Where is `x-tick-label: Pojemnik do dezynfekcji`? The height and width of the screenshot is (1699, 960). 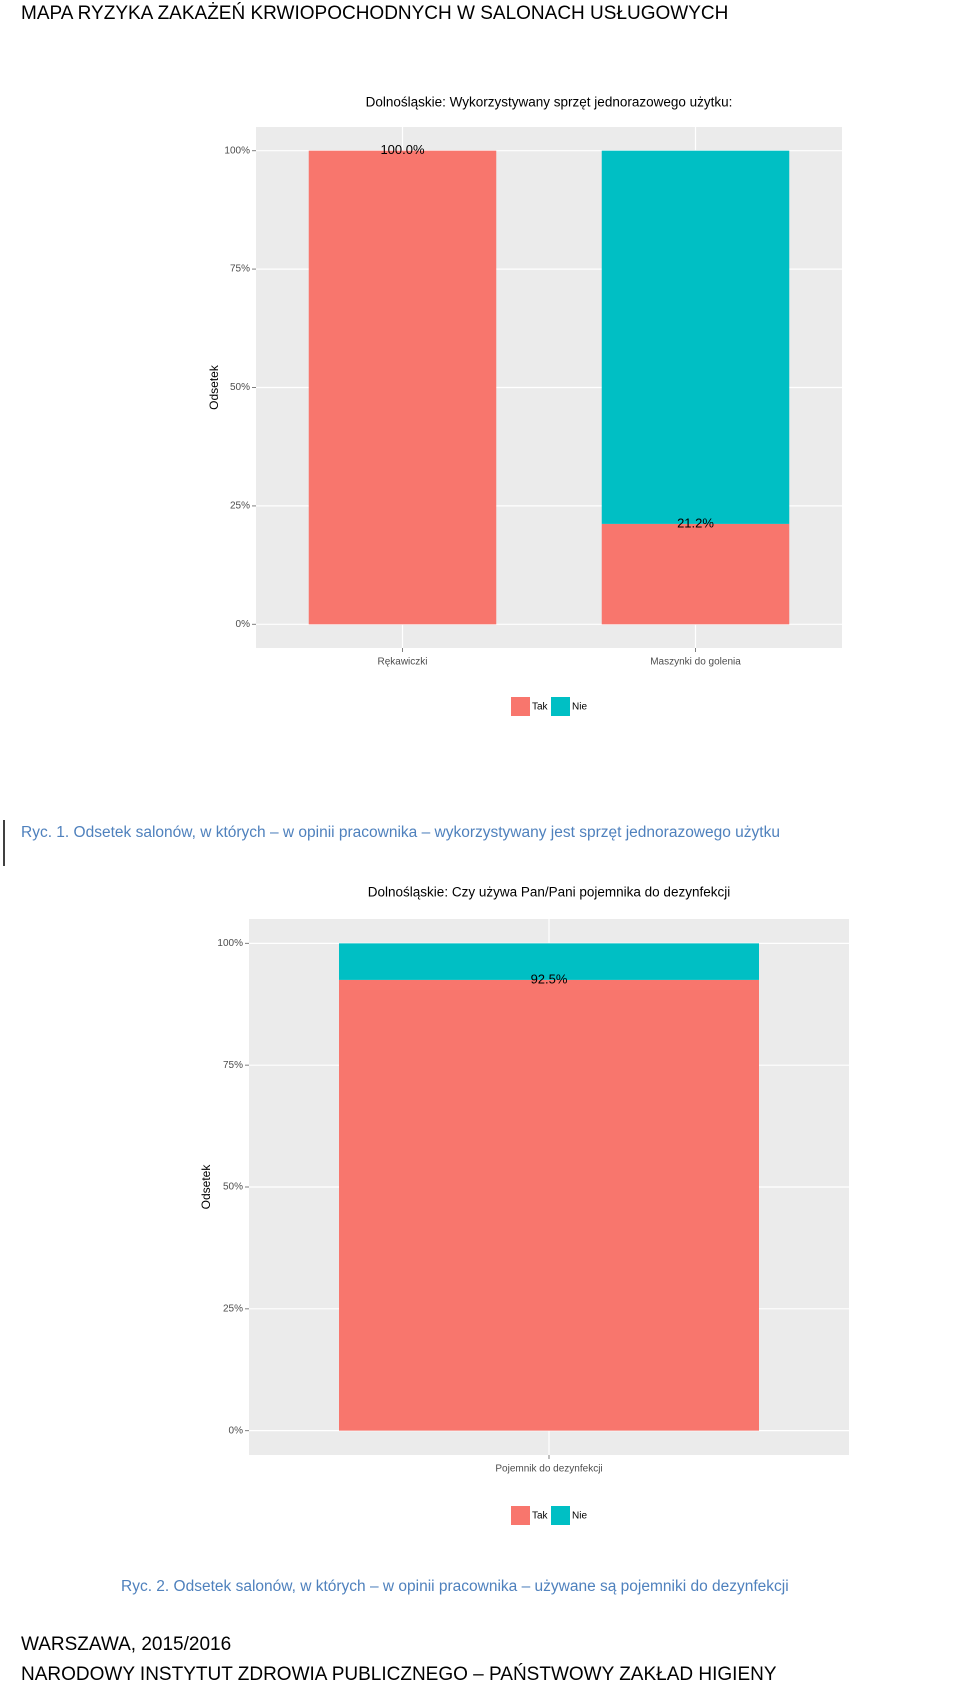 x-tick-label: Pojemnik do dezynfekcji is located at coordinates (548, 1469).